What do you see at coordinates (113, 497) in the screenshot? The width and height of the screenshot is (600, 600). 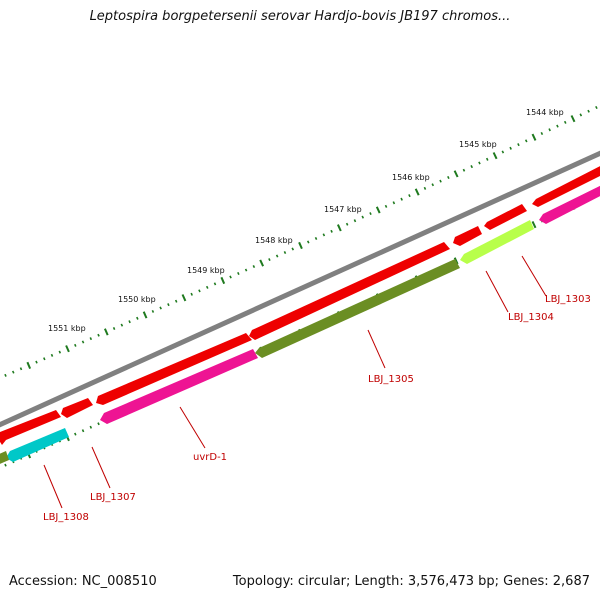 I see `gene-label-LBJ_1307: LBJ_1307` at bounding box center [113, 497].